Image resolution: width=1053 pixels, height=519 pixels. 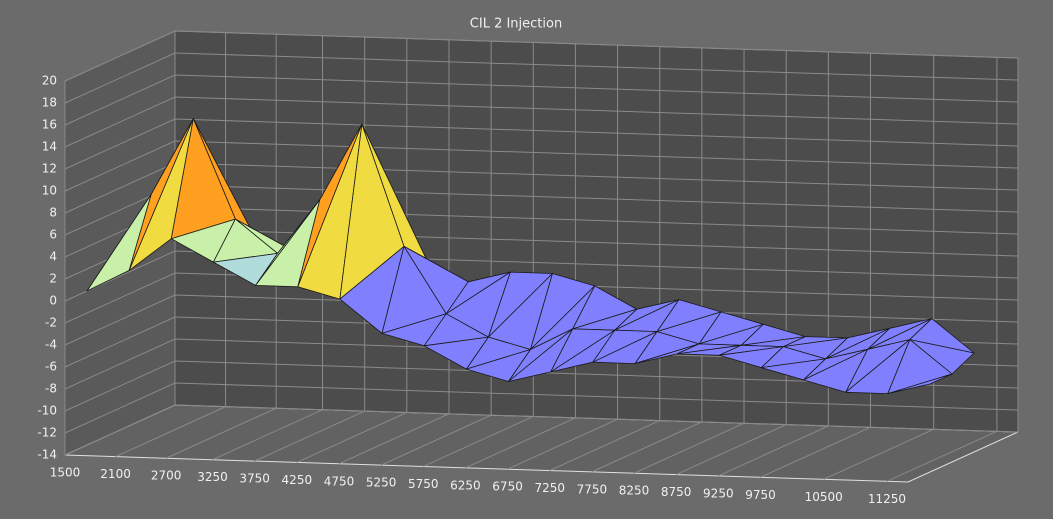 What do you see at coordinates (507, 487) in the screenshot?
I see `x-tick-label: 6750` at bounding box center [507, 487].